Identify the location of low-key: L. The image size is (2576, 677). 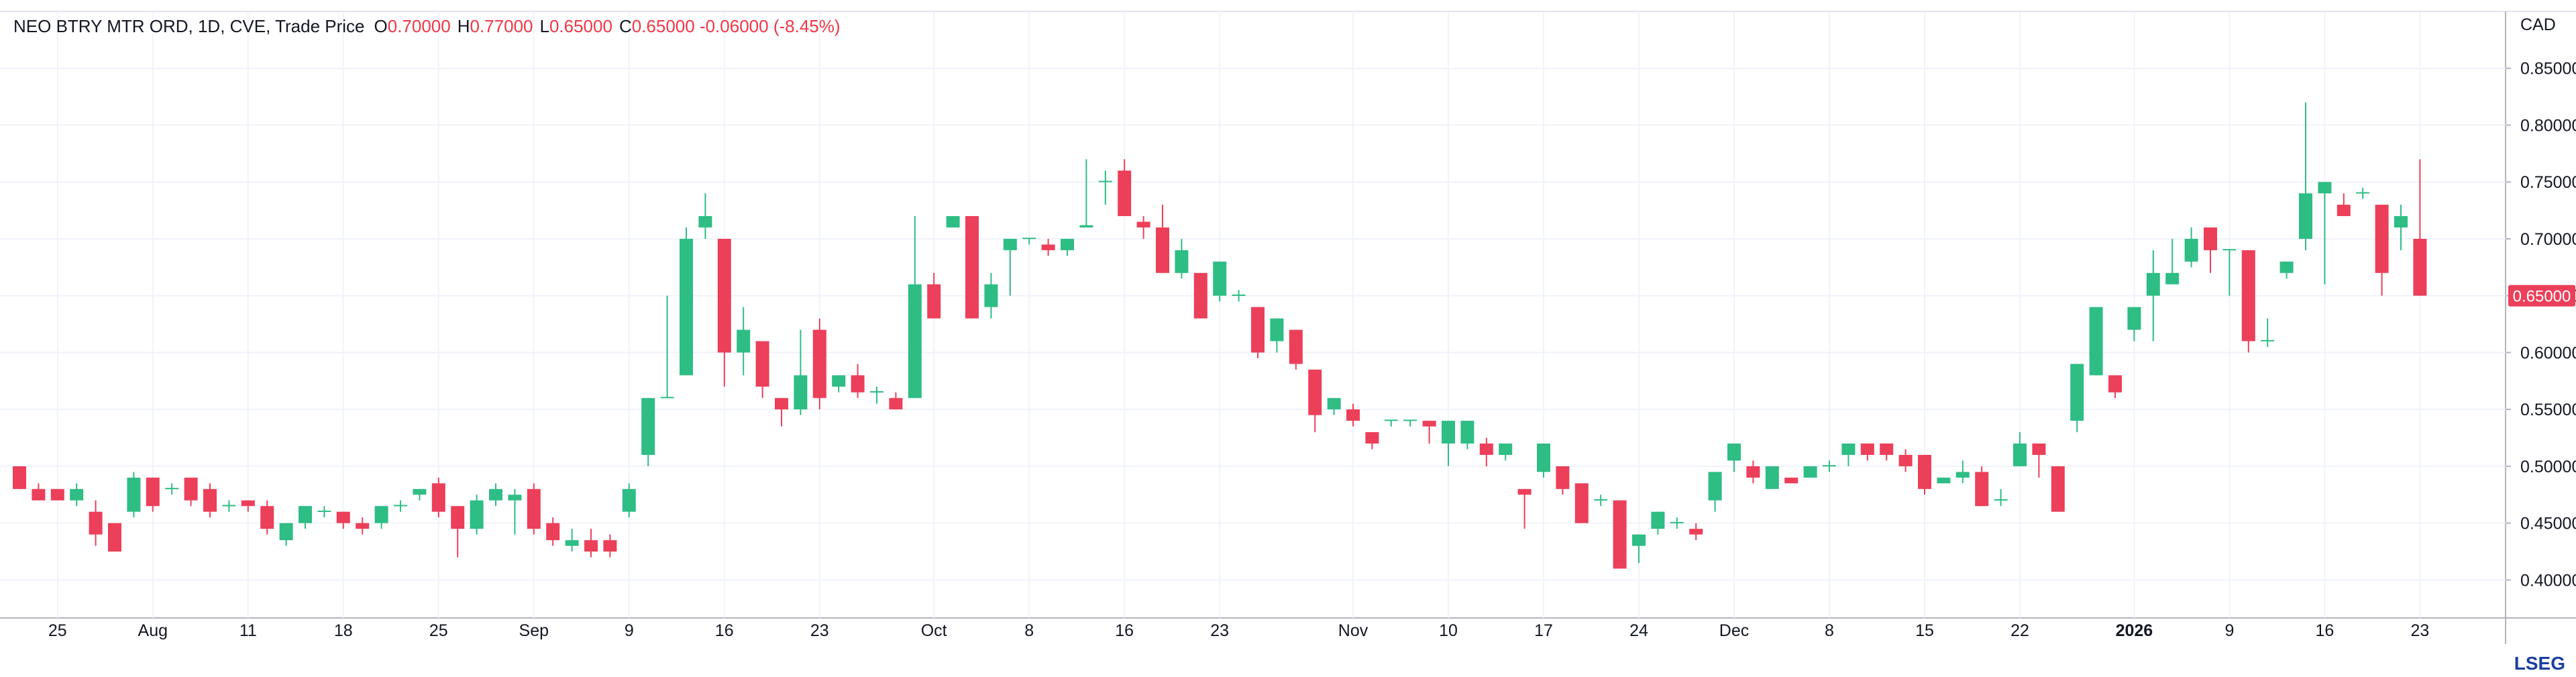
(544, 26).